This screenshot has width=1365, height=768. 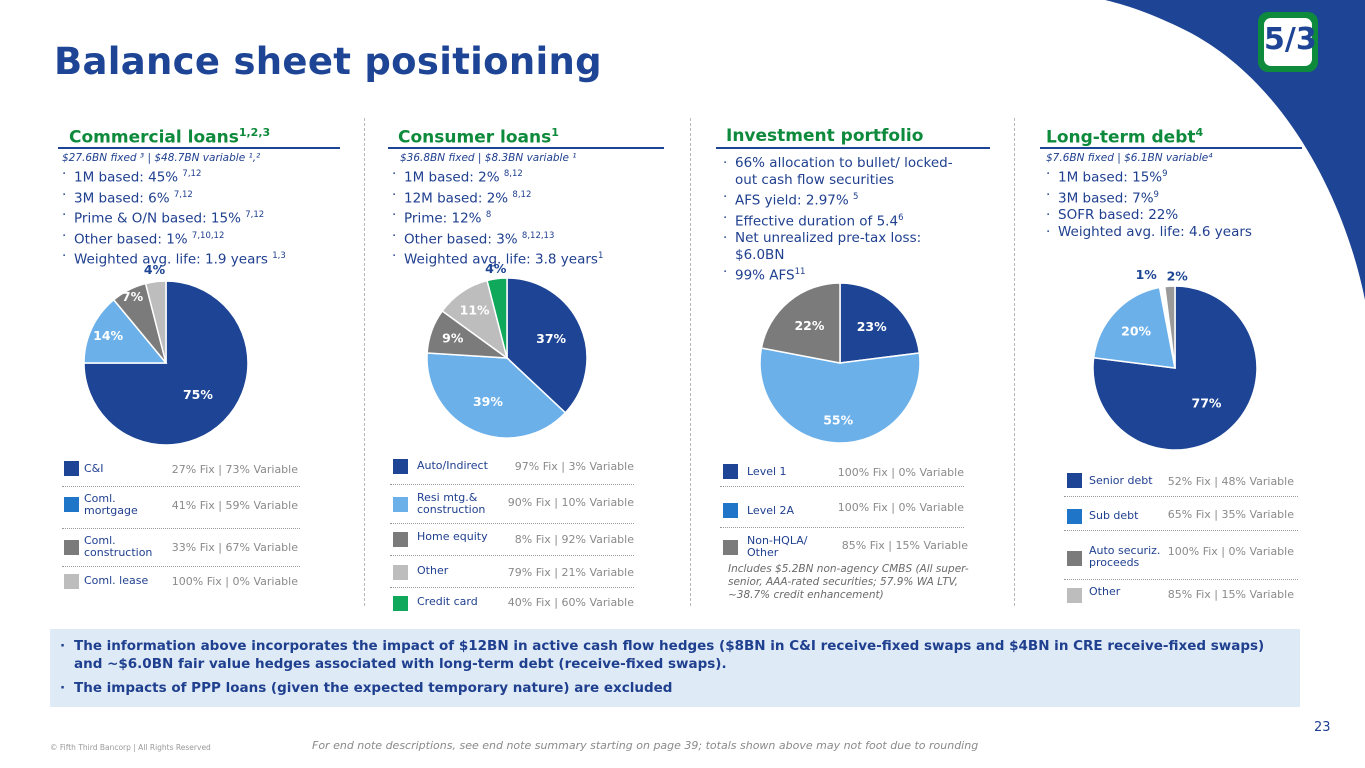 What do you see at coordinates (1121, 480) in the screenshot?
I see `legend-label: Senior debt` at bounding box center [1121, 480].